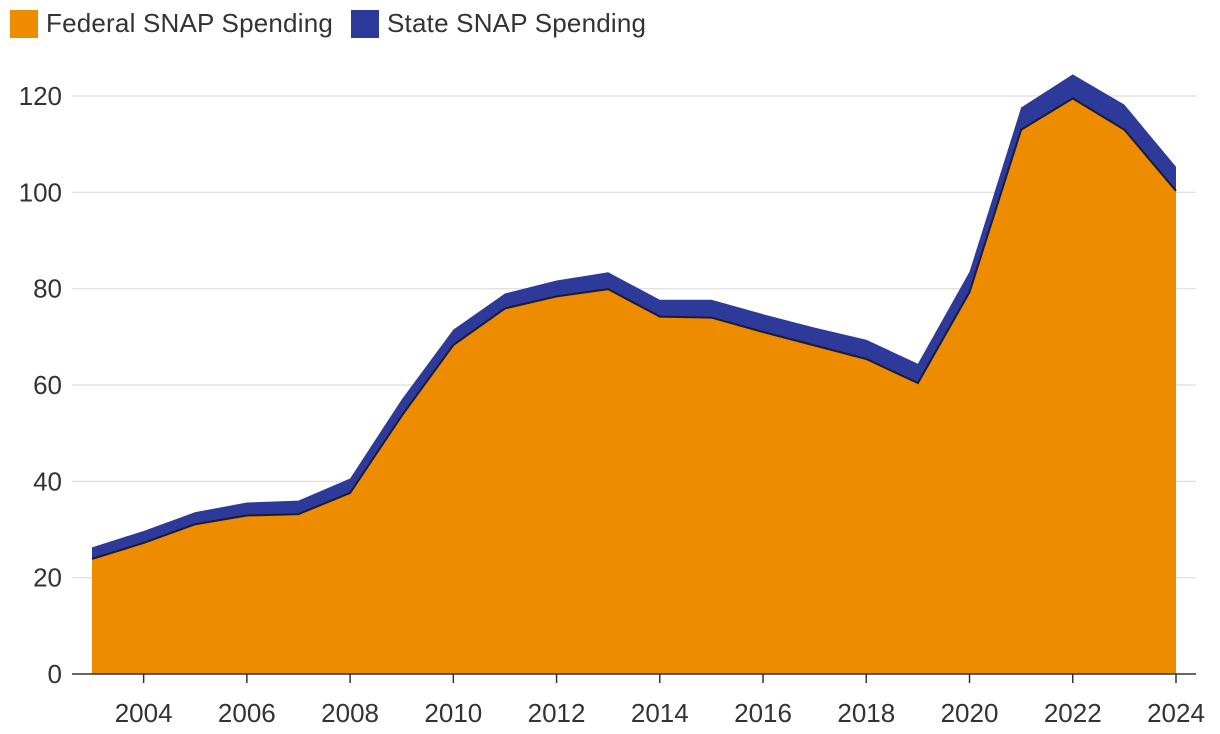 The width and height of the screenshot is (1220, 734). I want to click on y-tick-label-80: 80, so click(47, 289).